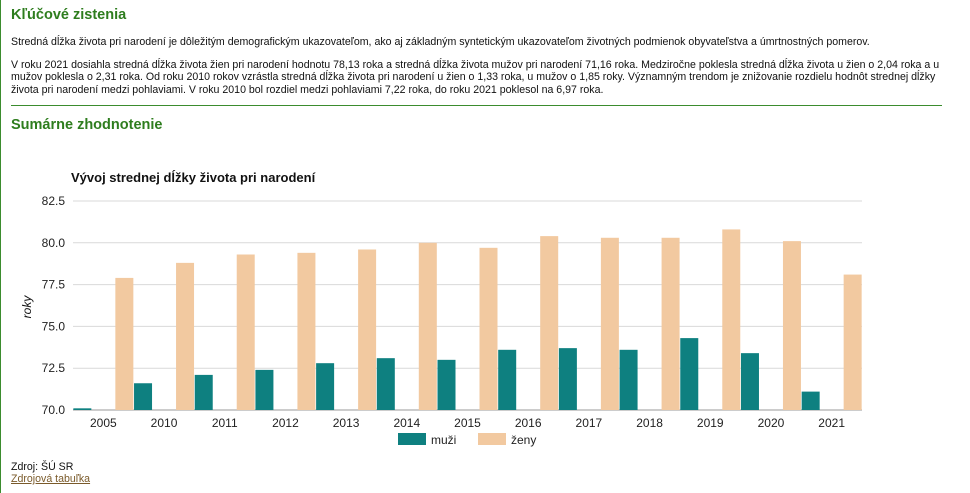 This screenshot has height=493, width=970. Describe the element at coordinates (193, 177) in the screenshot. I see `chart-title: Vývoj strednej dĺžky života pri narodení` at that location.